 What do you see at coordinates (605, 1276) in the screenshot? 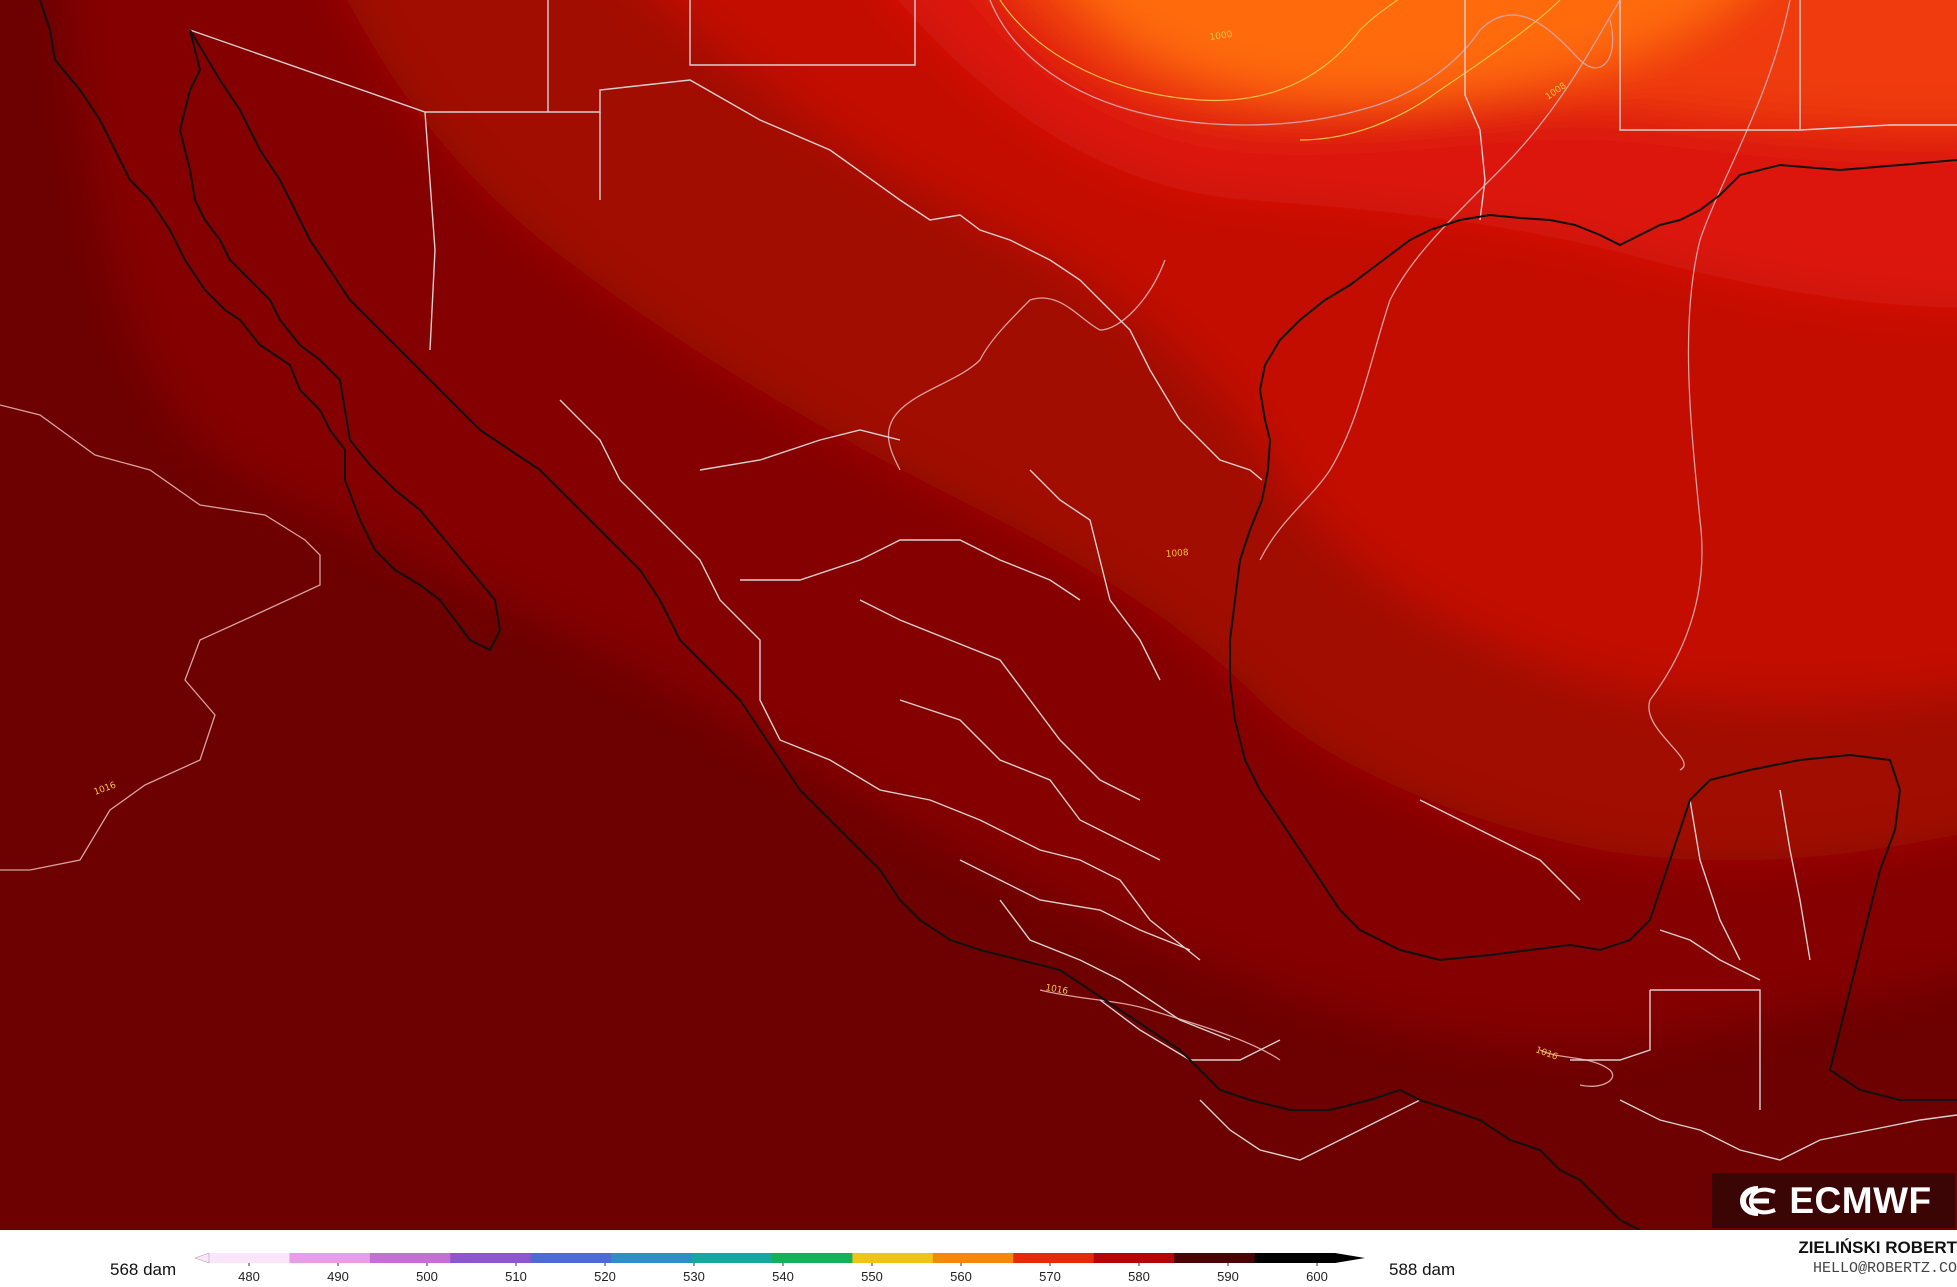
I see `colorbar-tick-label: 520` at bounding box center [605, 1276].